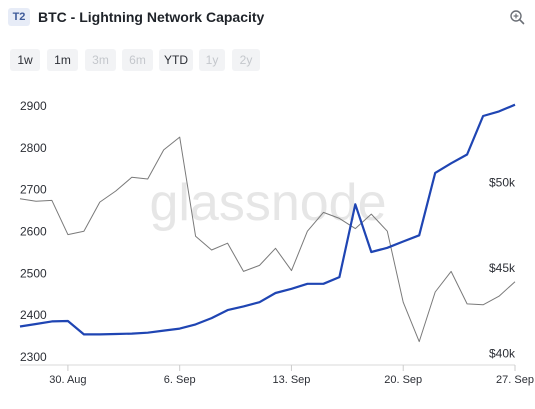 This screenshot has width=535, height=409. Describe the element at coordinates (515, 380) in the screenshot. I see `x-tick-label: 27. Sep` at that location.